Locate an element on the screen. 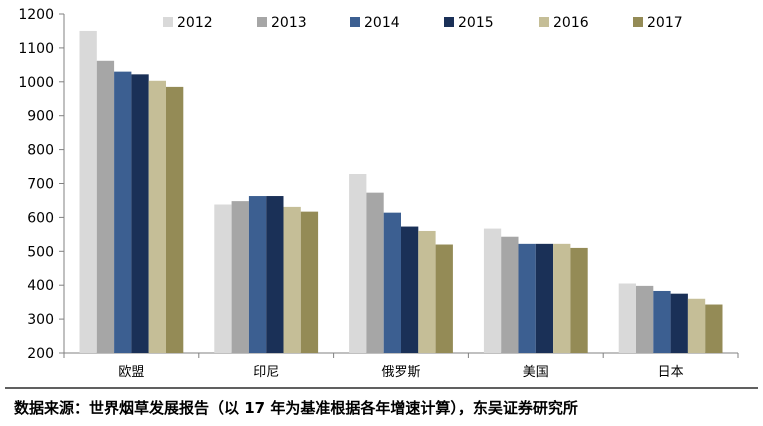  y-tick-label: 900 is located at coordinates (40, 117).